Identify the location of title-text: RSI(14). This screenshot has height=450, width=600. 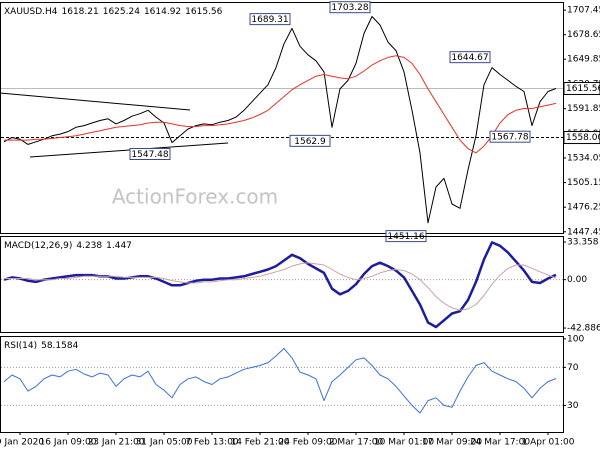
(20, 346).